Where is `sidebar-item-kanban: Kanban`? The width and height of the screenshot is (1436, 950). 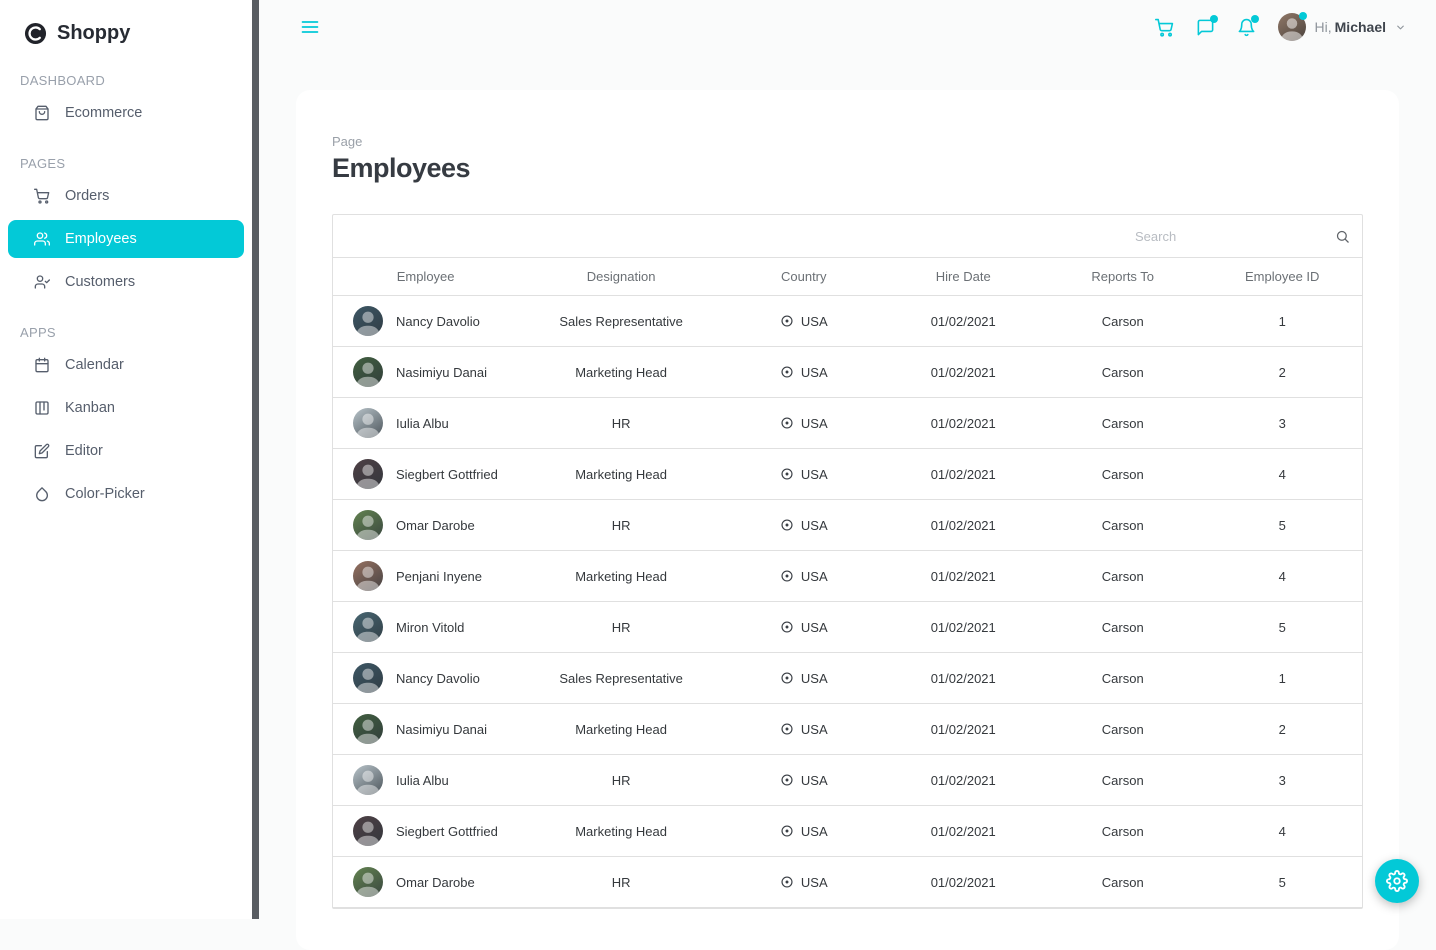
sidebar-item-kanban: Kanban is located at coordinates (126, 408).